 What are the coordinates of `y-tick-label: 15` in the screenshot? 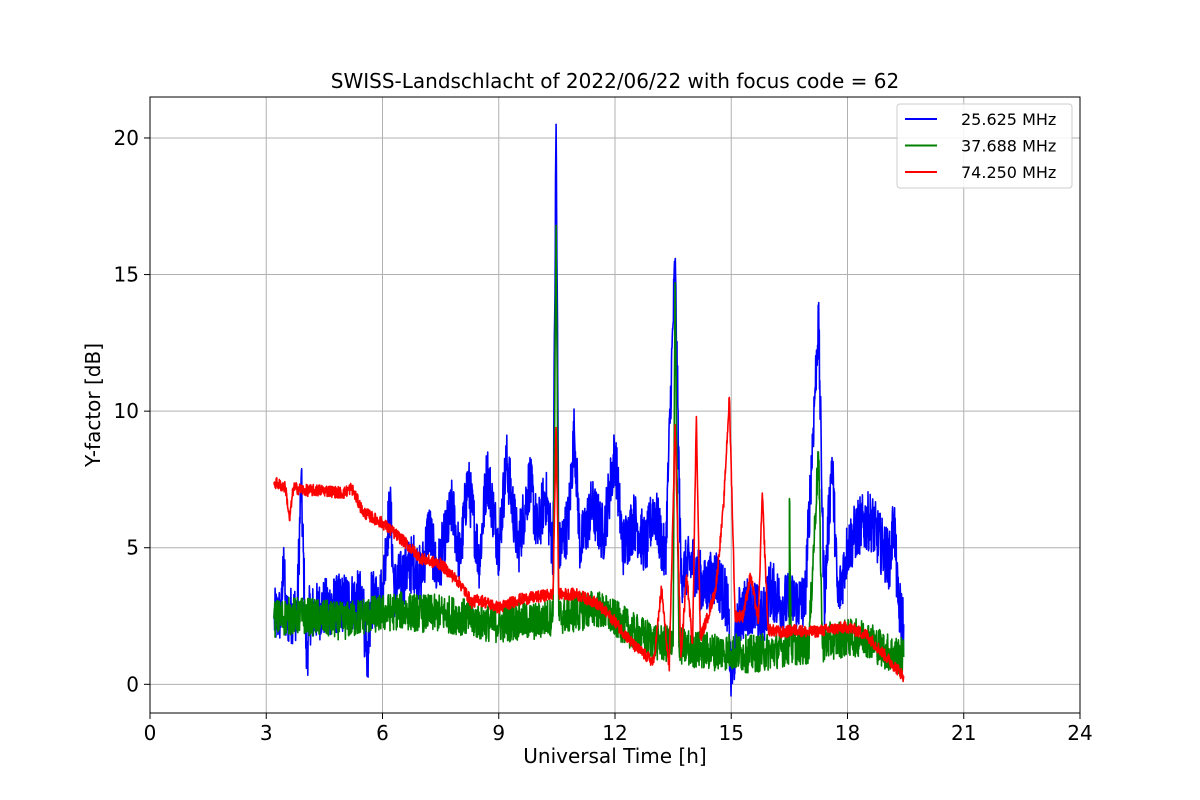 It's located at (126, 275).